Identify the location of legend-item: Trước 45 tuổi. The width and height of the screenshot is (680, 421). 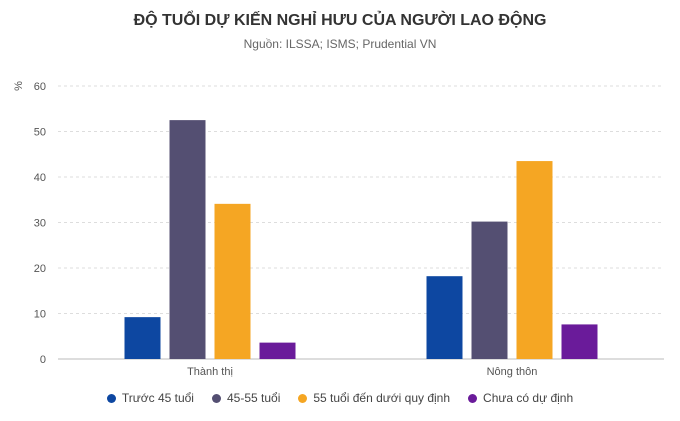
(150, 398).